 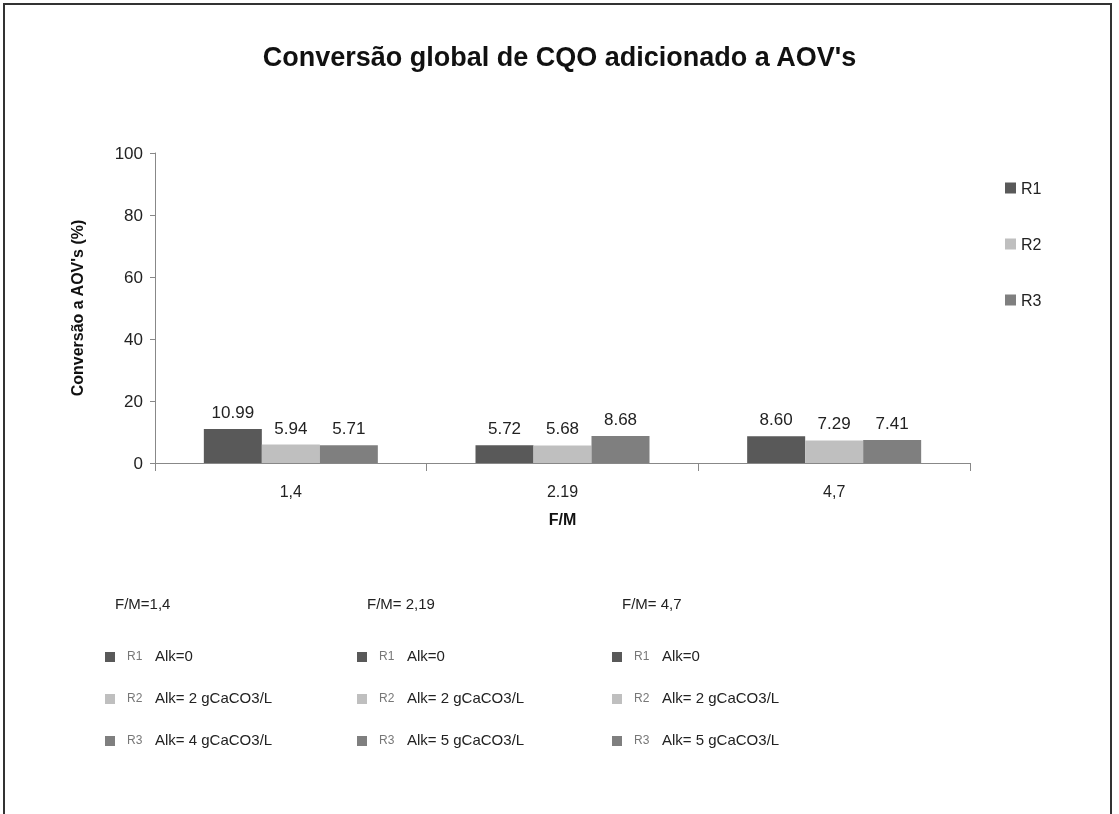 I want to click on data-label: 5.68, so click(x=562, y=429).